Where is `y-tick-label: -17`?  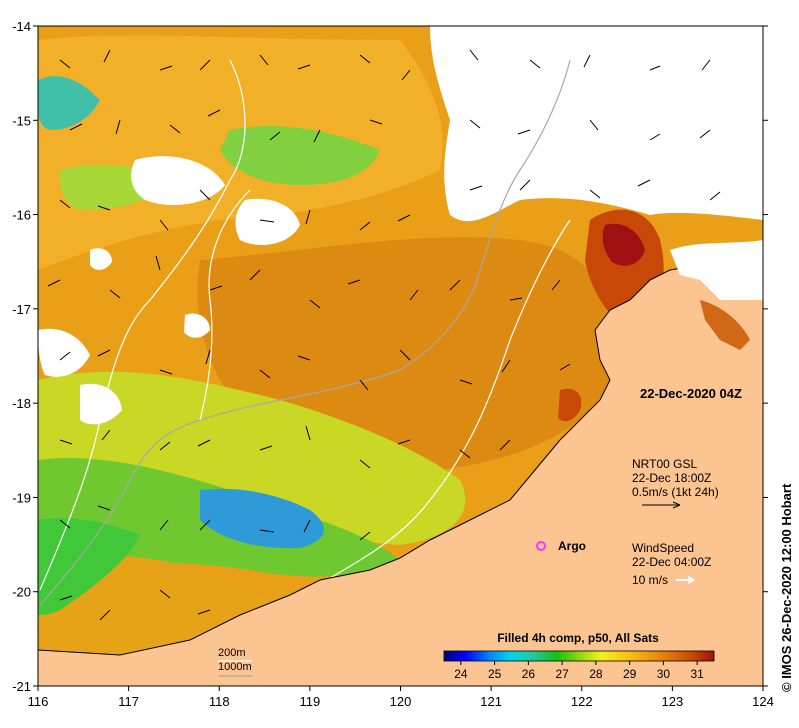
y-tick-label: -17 is located at coordinates (21, 309).